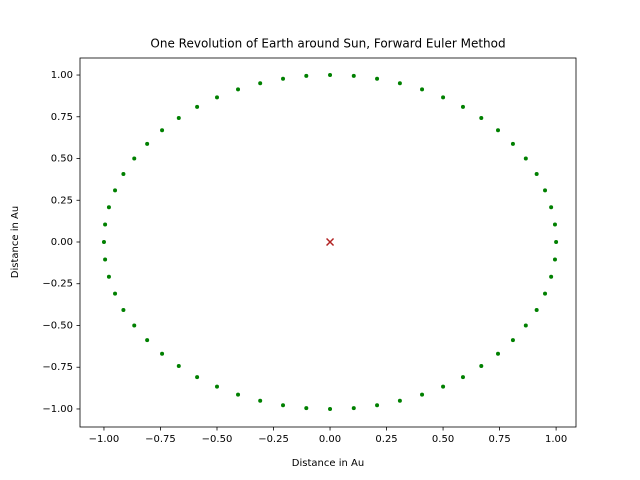 The image size is (640, 480). I want to click on sun-marker, so click(330, 242).